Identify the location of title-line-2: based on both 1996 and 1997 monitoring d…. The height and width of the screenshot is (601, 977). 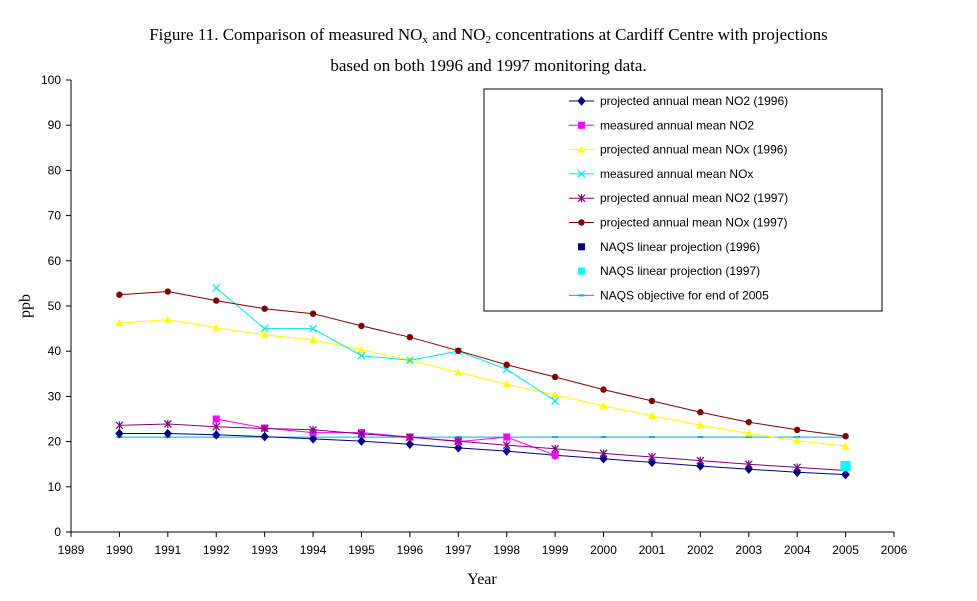
(488, 65).